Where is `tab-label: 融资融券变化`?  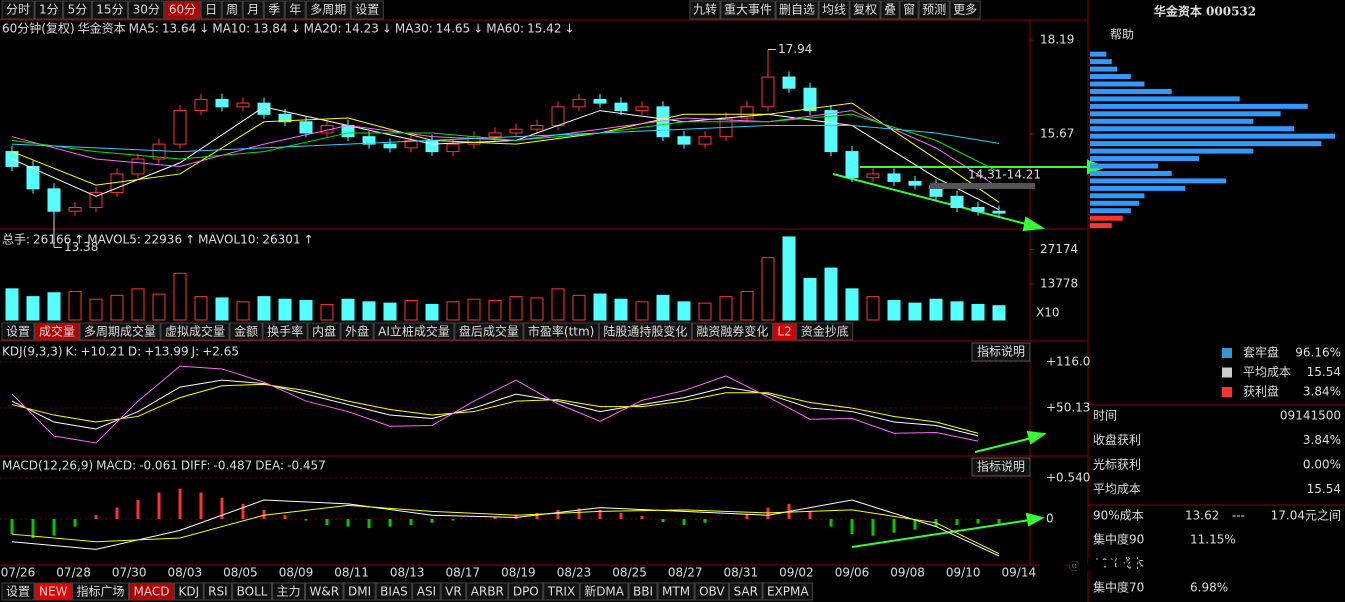 tab-label: 融资融券变化 is located at coordinates (732, 331).